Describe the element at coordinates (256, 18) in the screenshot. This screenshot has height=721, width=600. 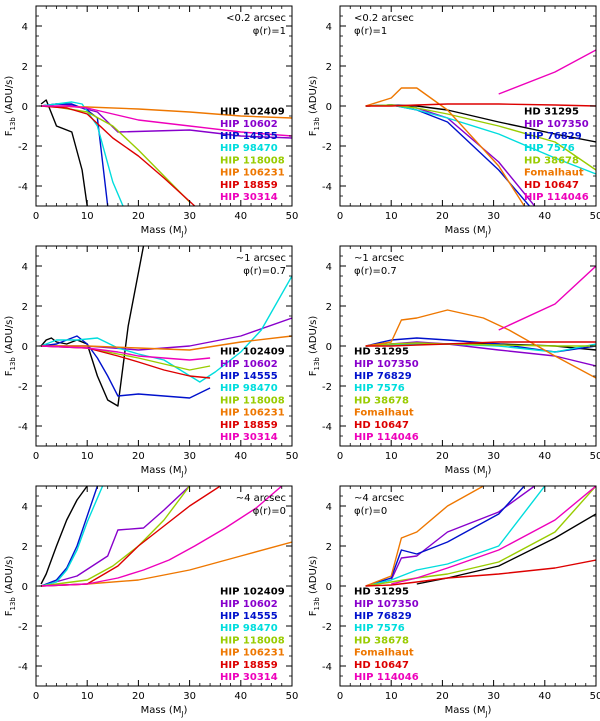
I see `annotation-line-1: <0.2 arcsec` at that location.